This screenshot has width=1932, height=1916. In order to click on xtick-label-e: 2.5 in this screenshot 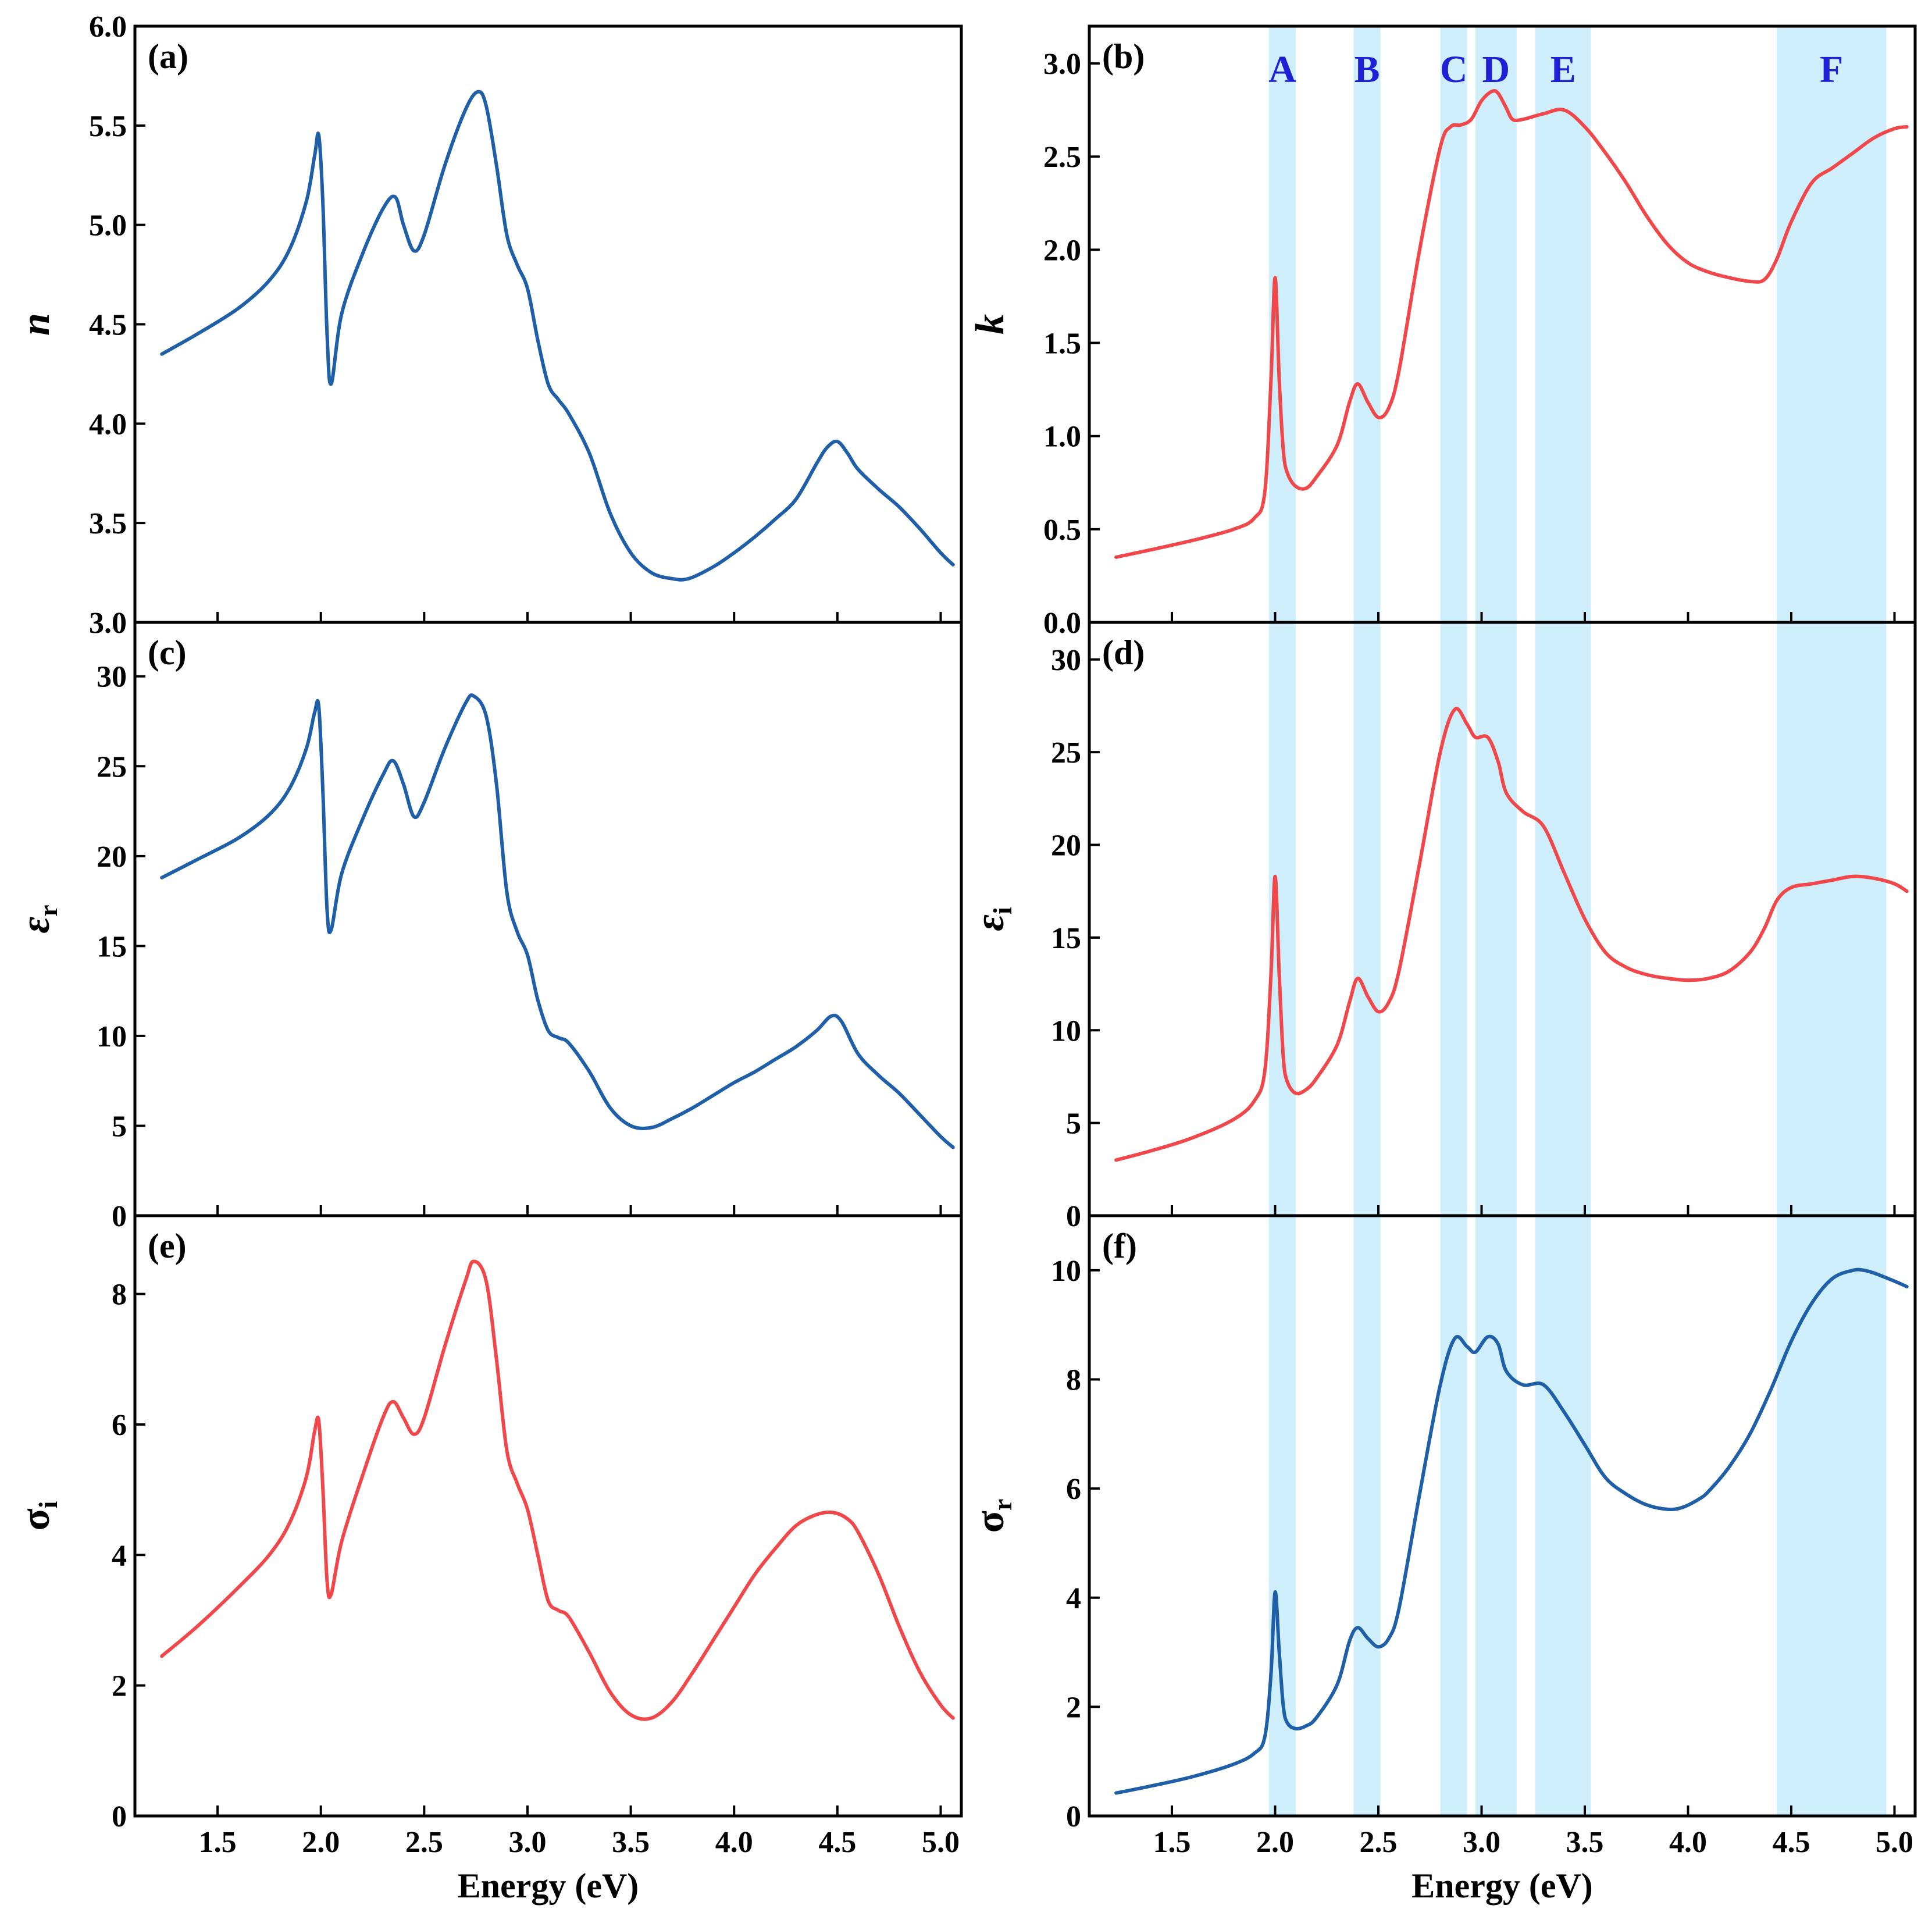, I will do `click(424, 1842)`.